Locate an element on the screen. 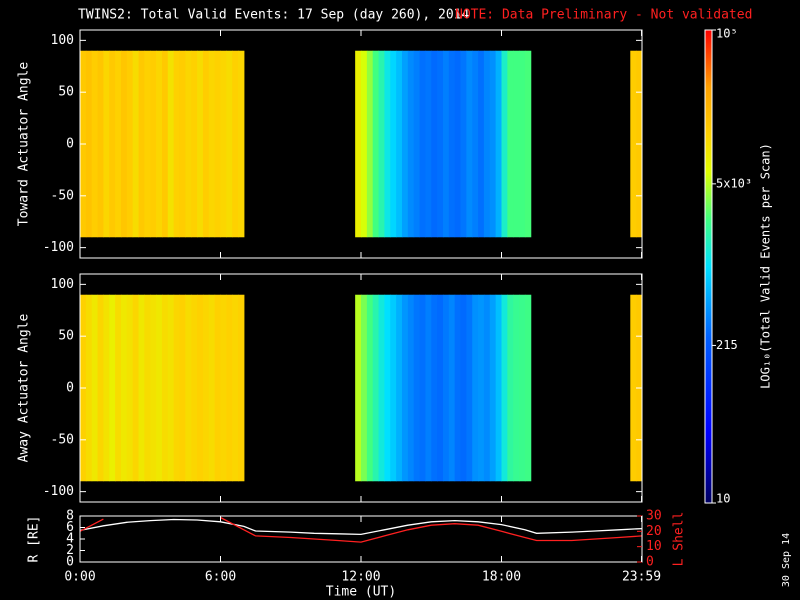 Image resolution: width=800 pixels, height=600 pixels. y-axis-label: R [RE] is located at coordinates (34, 539).